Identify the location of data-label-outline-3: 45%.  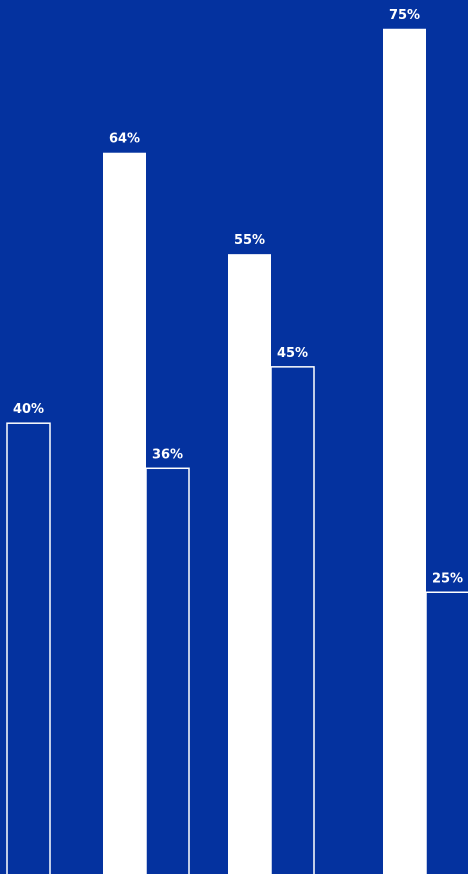
(292, 353).